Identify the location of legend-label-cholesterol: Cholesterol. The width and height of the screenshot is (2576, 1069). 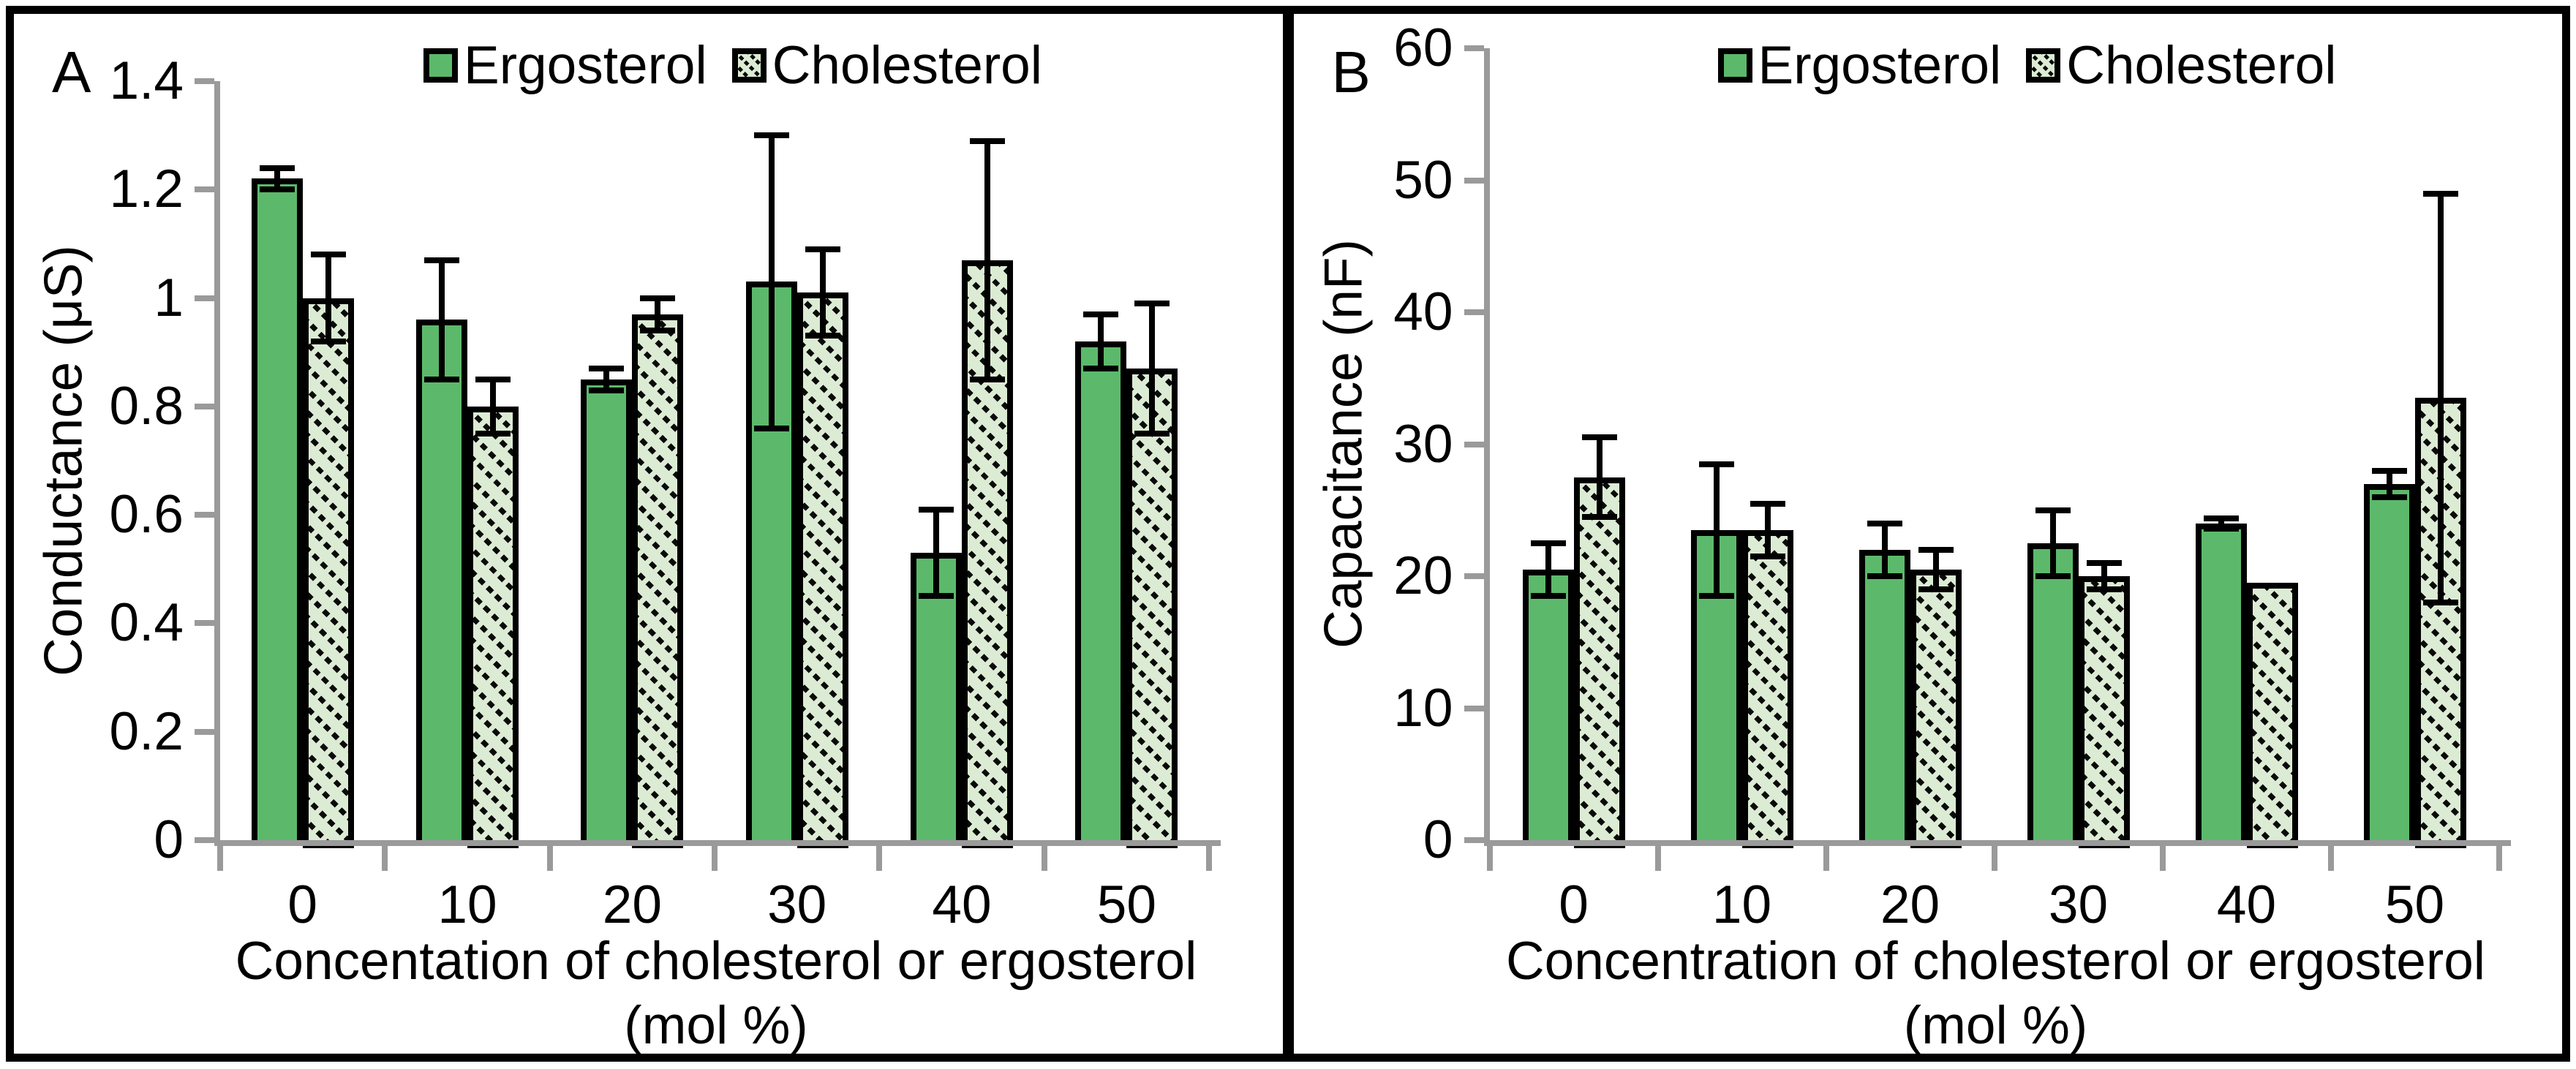
(2201, 65).